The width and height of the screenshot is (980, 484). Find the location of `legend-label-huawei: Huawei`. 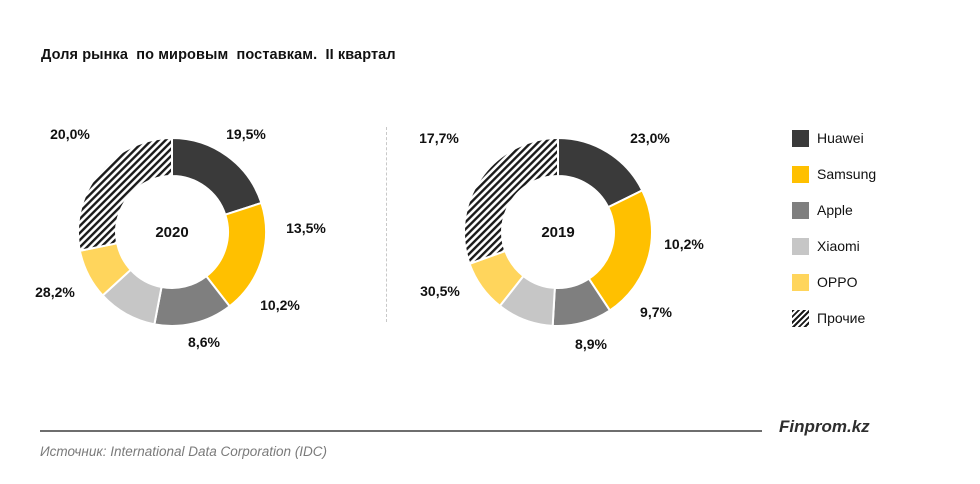

legend-label-huawei: Huawei is located at coordinates (840, 138).